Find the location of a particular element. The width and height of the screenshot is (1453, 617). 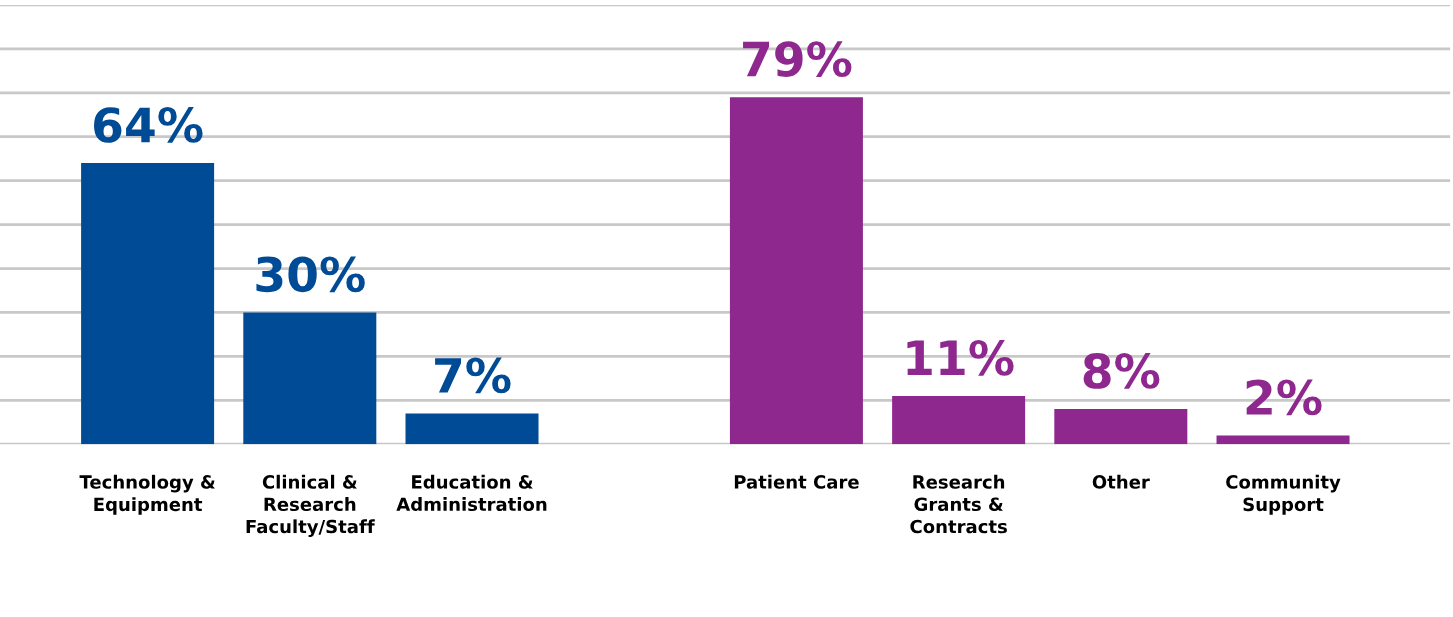

x-tick-label: Other is located at coordinates (1121, 481).